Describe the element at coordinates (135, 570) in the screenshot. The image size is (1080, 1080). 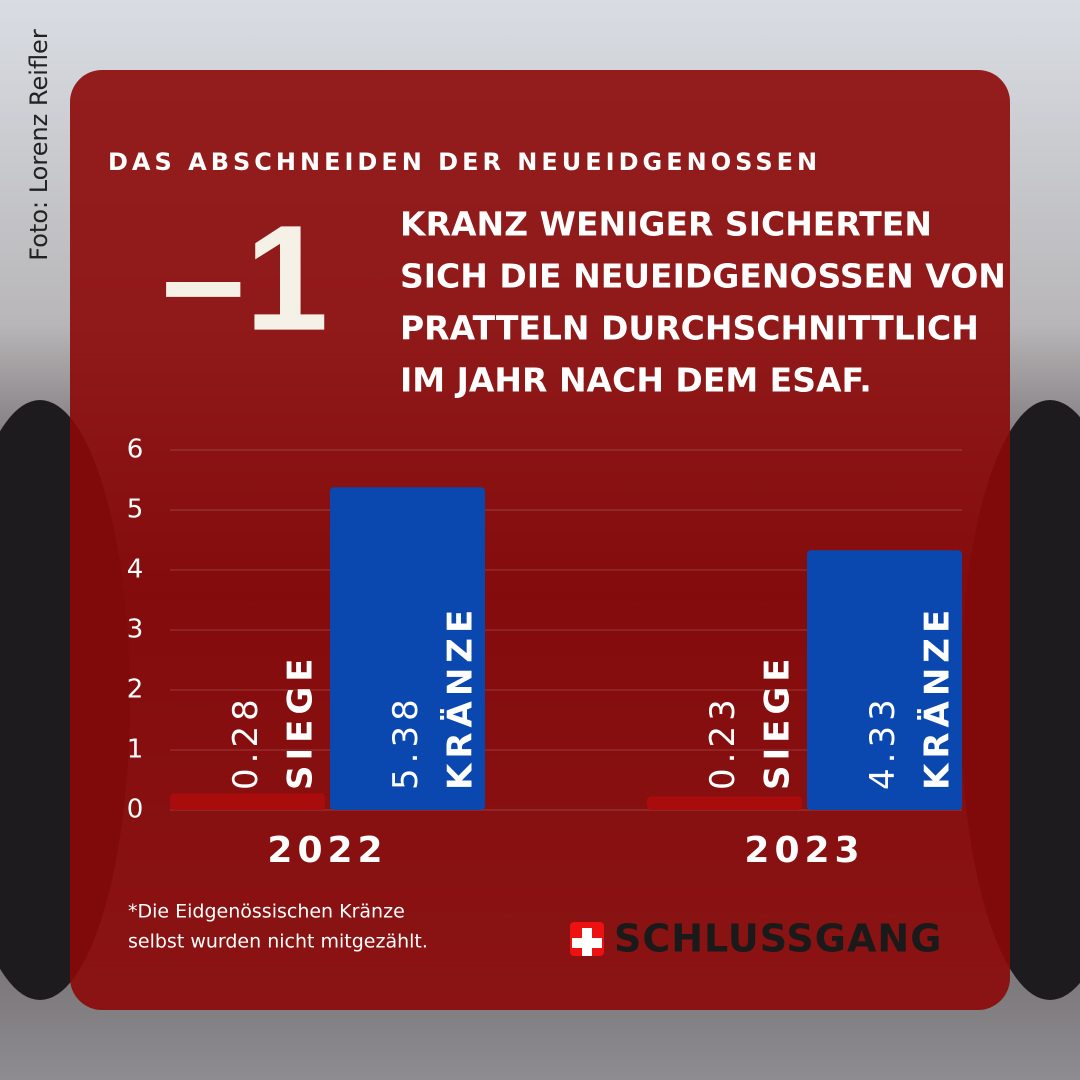
I see `y-tick-label: 4` at that location.